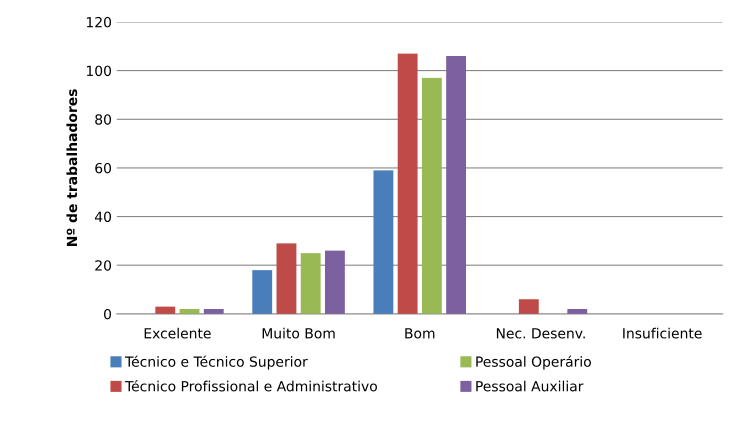 The width and height of the screenshot is (730, 439). I want to click on legend-label: Pessoal Auxiliar, so click(530, 386).